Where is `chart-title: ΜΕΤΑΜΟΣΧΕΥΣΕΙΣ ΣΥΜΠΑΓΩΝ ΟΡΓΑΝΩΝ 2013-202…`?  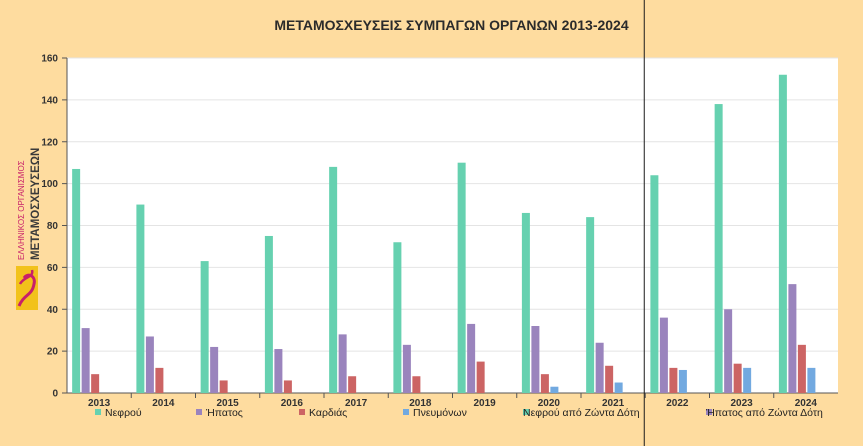
chart-title: ΜΕΤΑΜΟΣΧΕΥΣΕΙΣ ΣΥΜΠΑΓΩΝ ΟΡΓΑΝΩΝ 2013-202… is located at coordinates (451, 25).